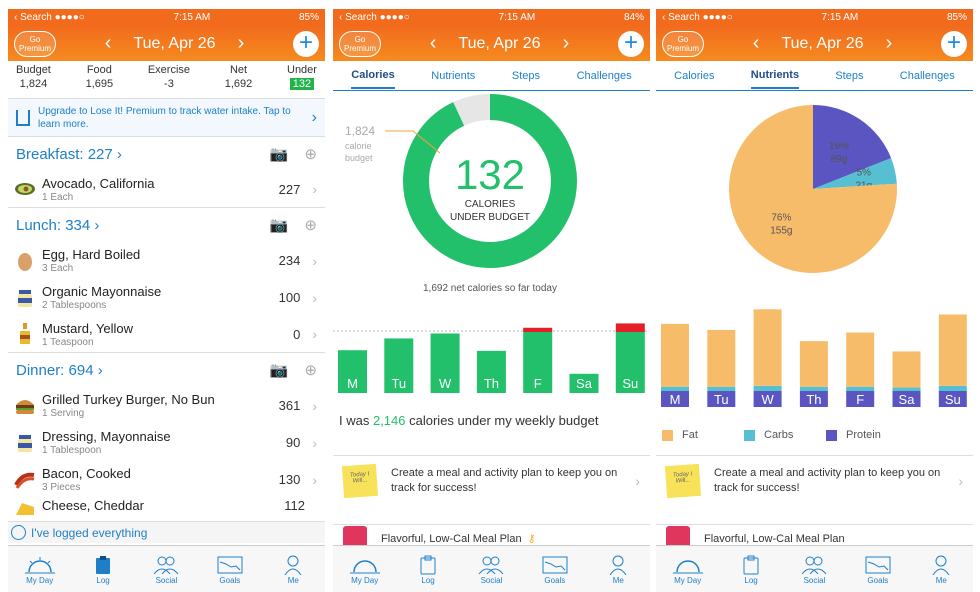 This screenshot has width=980, height=592. What do you see at coordinates (491, 371) in the screenshot?
I see `bar-Th` at bounding box center [491, 371].